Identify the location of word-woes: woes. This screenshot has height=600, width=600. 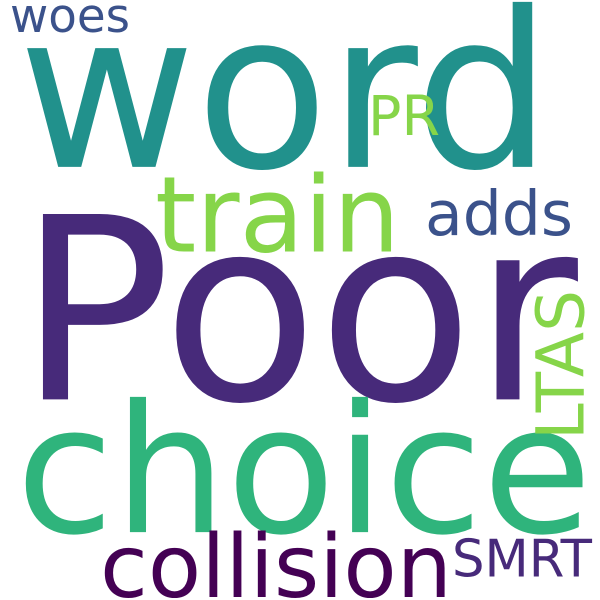
(70, 22).